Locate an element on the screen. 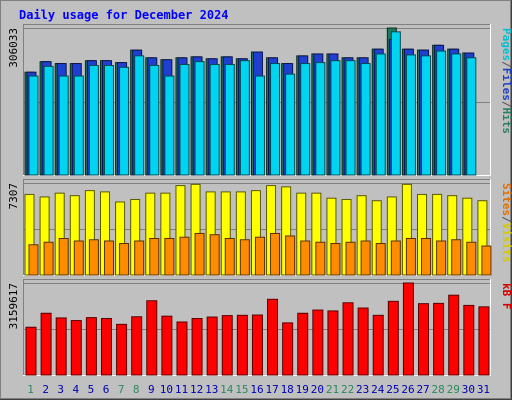 The image size is (512, 400). side-label-part: Visits is located at coordinates (506, 243).